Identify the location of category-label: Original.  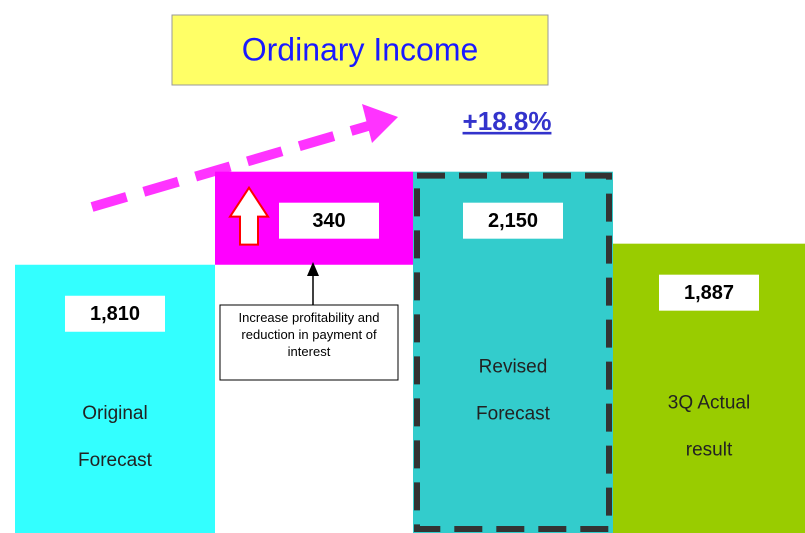
(114, 413).